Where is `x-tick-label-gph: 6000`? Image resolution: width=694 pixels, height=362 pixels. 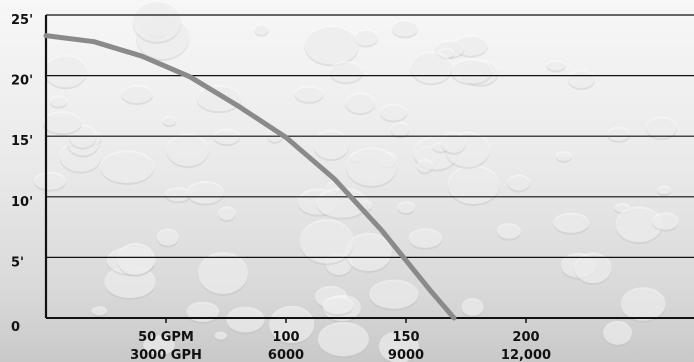 x-tick-label-gph: 6000 is located at coordinates (286, 355).